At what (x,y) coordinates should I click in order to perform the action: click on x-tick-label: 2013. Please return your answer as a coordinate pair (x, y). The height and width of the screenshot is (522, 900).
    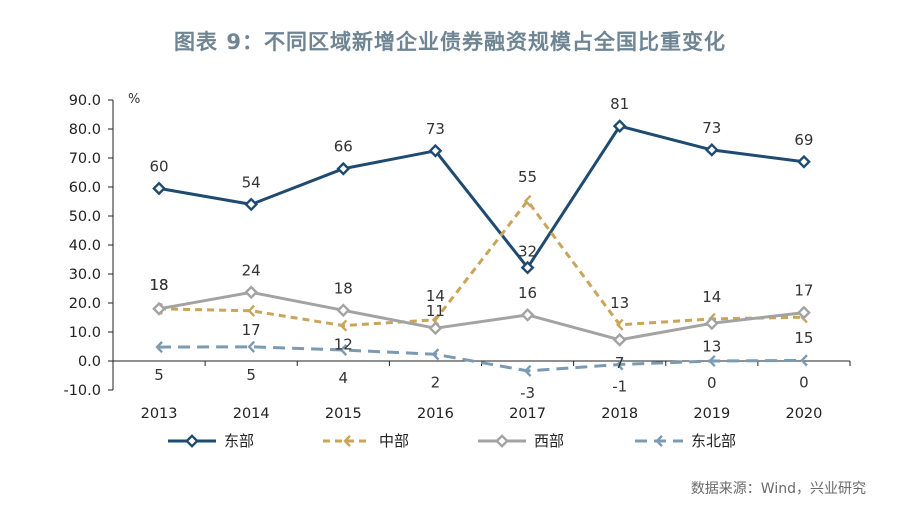
    Looking at the image, I should click on (159, 414).